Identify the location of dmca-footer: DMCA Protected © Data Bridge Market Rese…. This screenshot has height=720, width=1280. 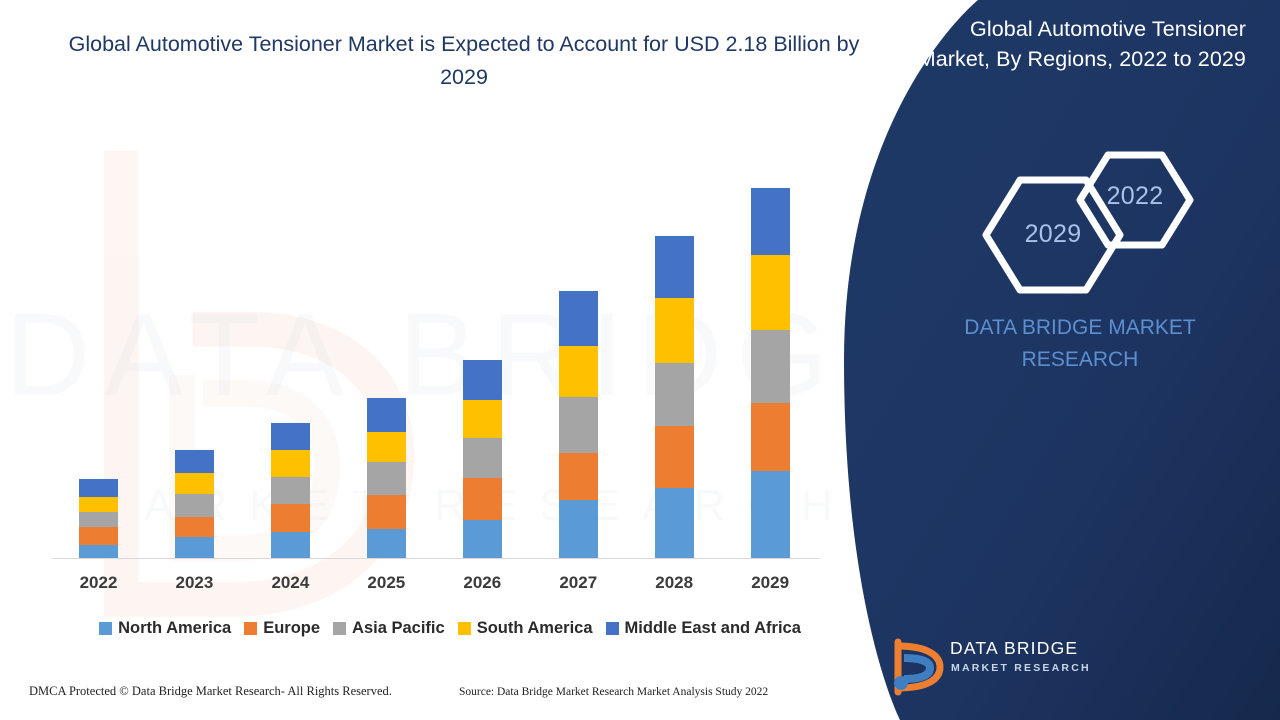
(210, 691).